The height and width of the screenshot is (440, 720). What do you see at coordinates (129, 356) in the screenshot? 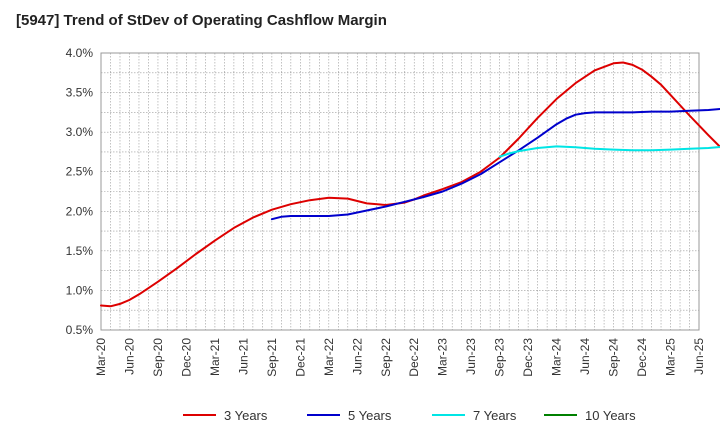
I see `x-tick-label: Jun-20` at bounding box center [129, 356].